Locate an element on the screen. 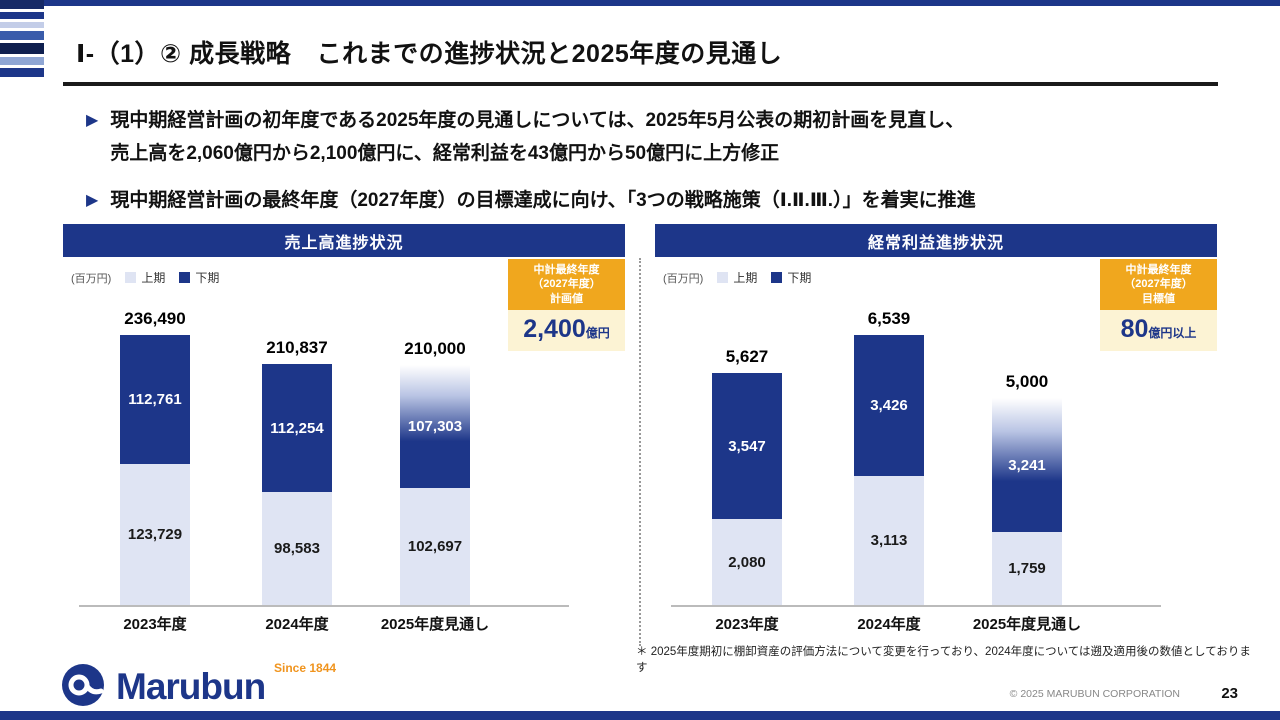  badge-header: 中計最終年度 （2027年度） 目標値 is located at coordinates (1158, 284).